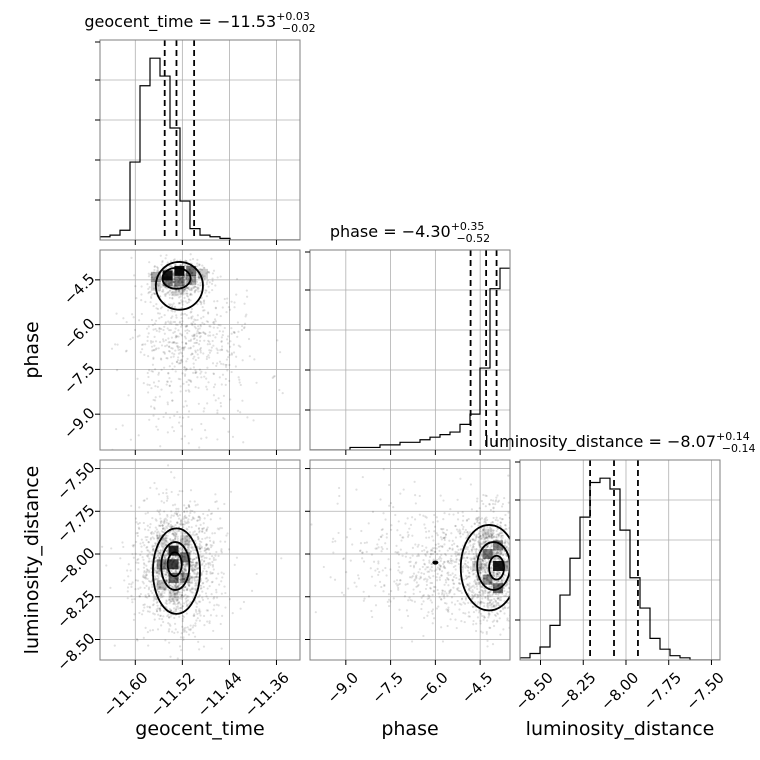  Describe the element at coordinates (408, 337) in the screenshot. I see `histogram-panel-phase: phase = −4.30+0.35 −0.52` at that location.